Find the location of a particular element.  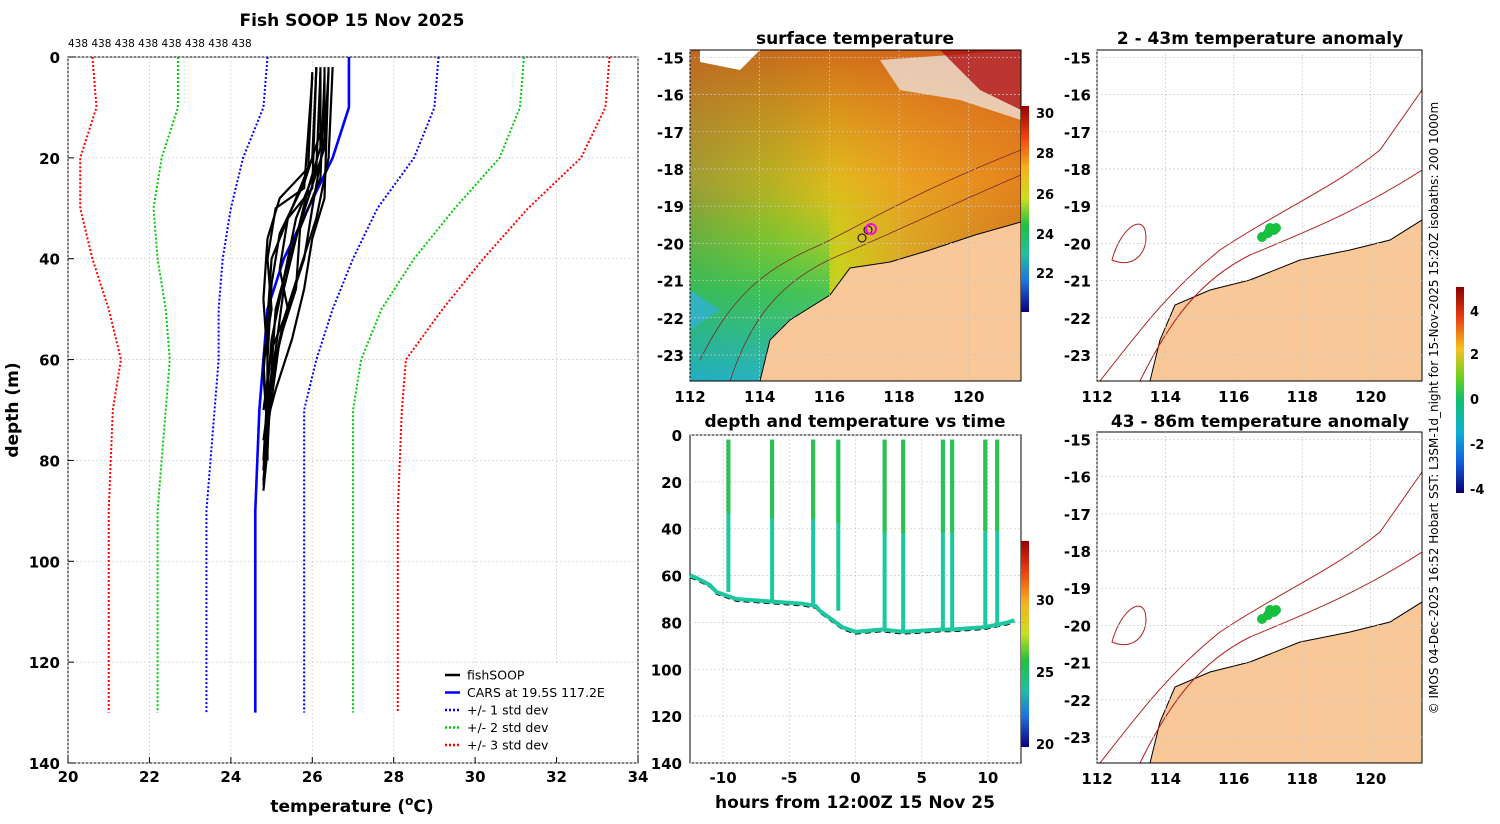

time-grid is located at coordinates (855, 599).